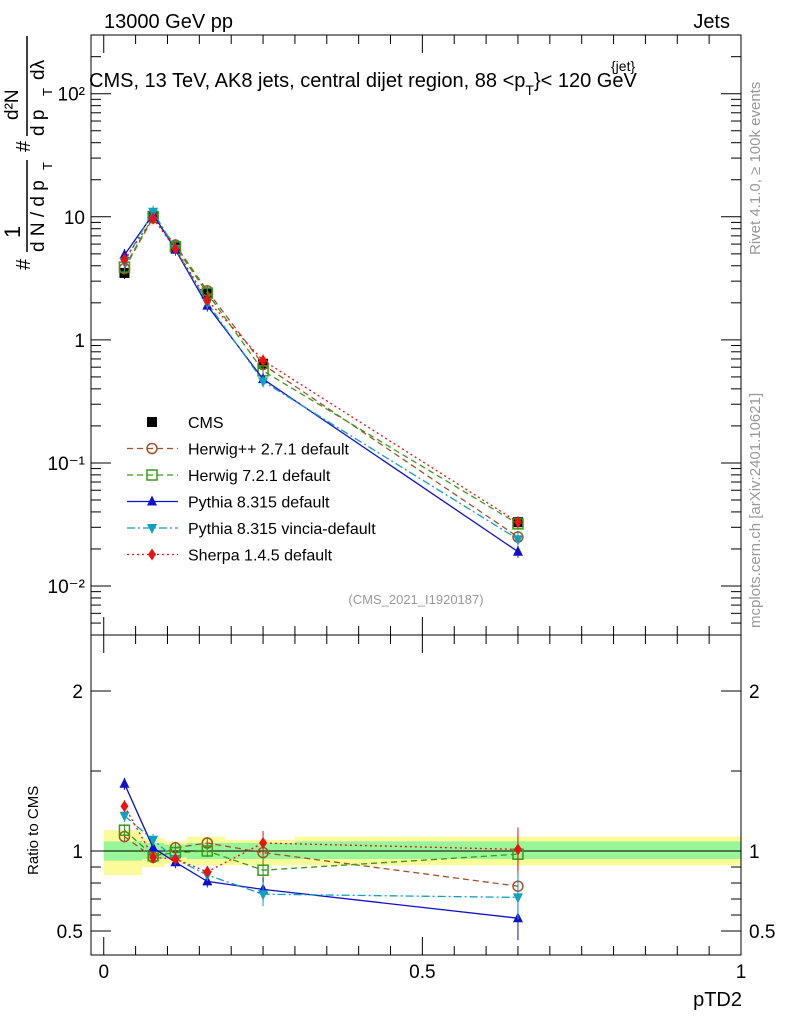 This screenshot has height=1024, width=786. Describe the element at coordinates (529, 90) in the screenshot. I see `plot-title-sub: T` at that location.